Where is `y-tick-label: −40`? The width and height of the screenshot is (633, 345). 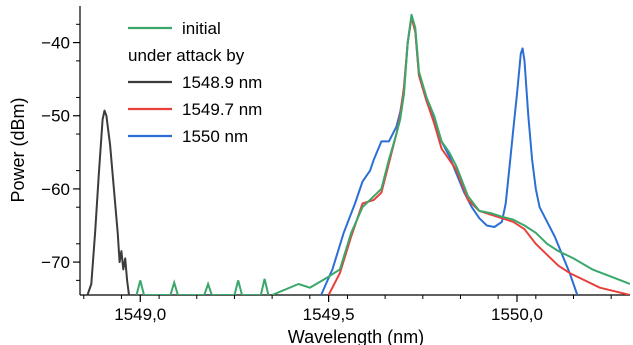
y-tick-label: −40 is located at coordinates (55, 43).